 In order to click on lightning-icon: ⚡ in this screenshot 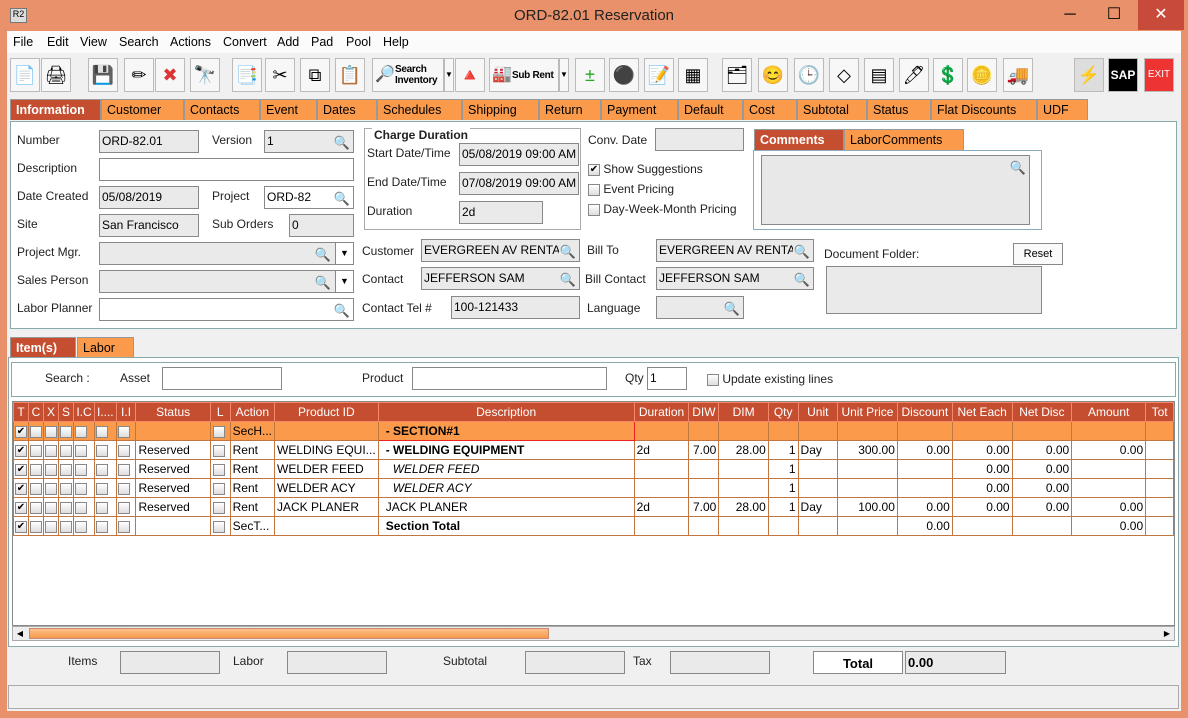, I will do `click(1089, 75)`.